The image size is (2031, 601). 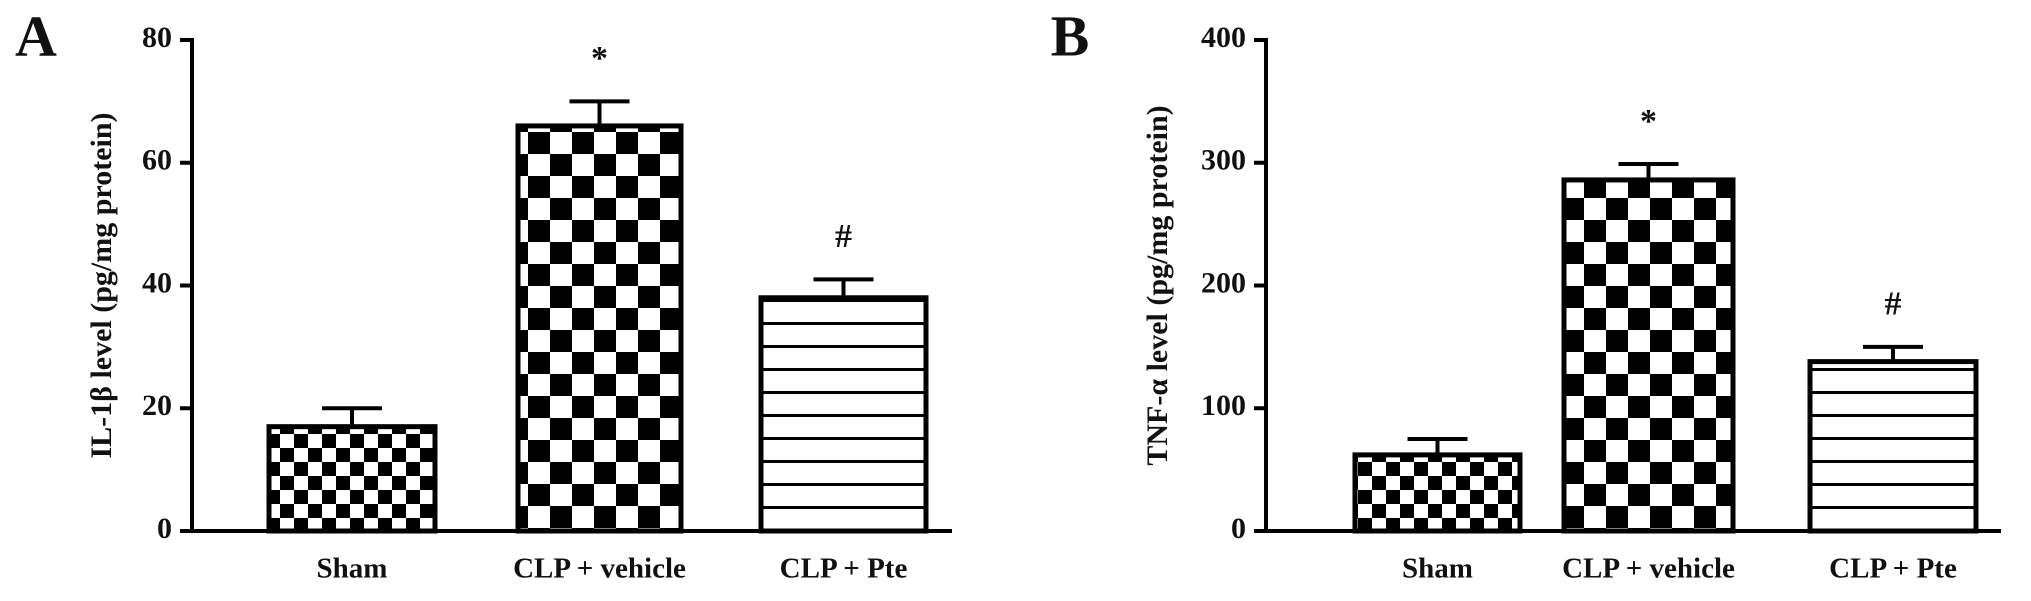 What do you see at coordinates (1223, 160) in the screenshot?
I see `y-tick-label: 300` at bounding box center [1223, 160].